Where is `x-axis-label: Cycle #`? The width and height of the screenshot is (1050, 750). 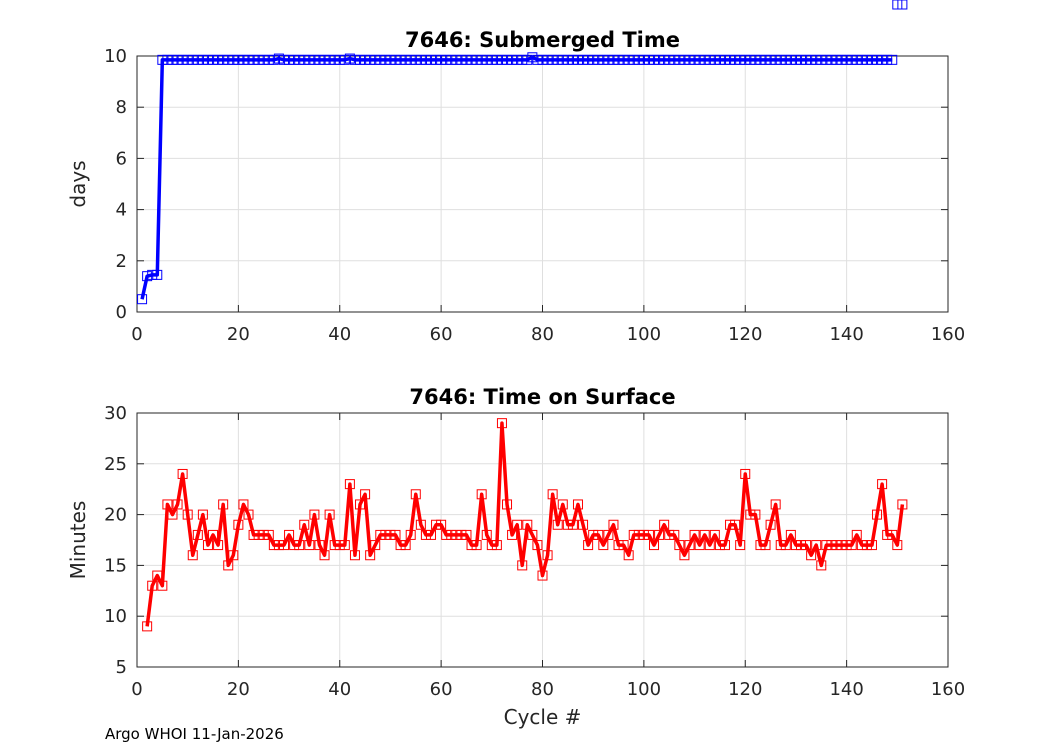 x-axis-label: Cycle # is located at coordinates (543, 717).